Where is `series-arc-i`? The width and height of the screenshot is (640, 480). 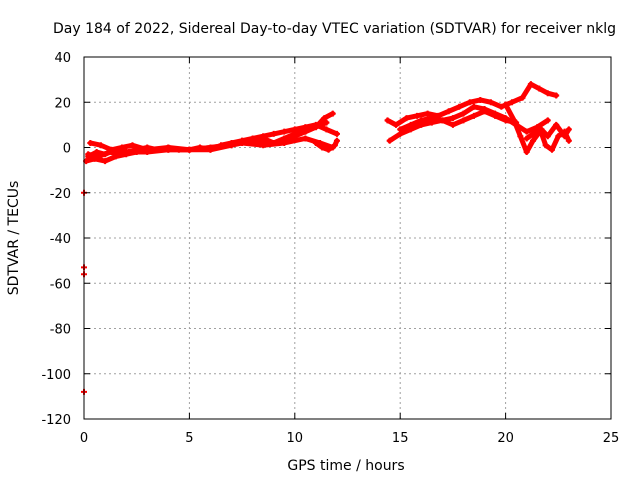
series-arc-i is located at coordinates (537, 128).